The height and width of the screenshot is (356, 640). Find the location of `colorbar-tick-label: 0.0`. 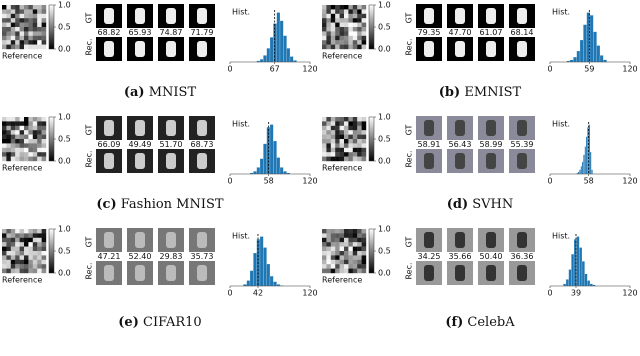

colorbar-tick-label: 0.0 is located at coordinates (64, 49).